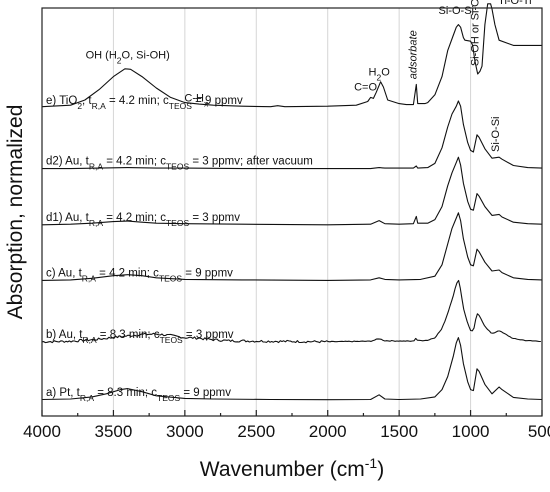 This screenshot has height=492, width=550. I want to click on series-label-0-part: = 9 ppmv, so click(205, 393).